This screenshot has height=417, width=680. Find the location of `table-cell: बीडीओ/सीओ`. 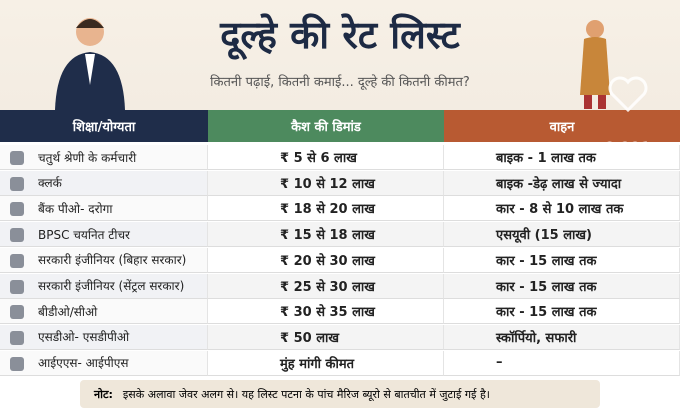

table-cell: बीडीओ/सीओ is located at coordinates (104, 312).